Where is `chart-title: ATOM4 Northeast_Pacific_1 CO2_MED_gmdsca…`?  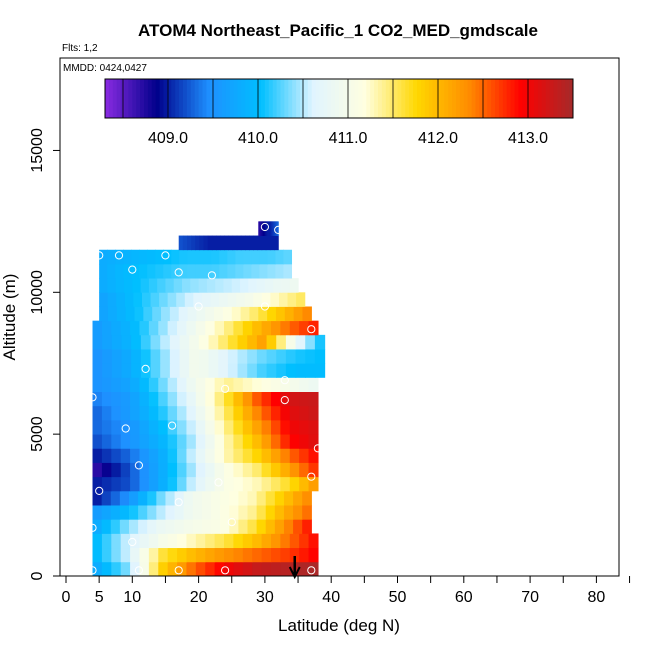
chart-title: ATOM4 Northeast_Pacific_1 CO2_MED_gmdsca… is located at coordinates (338, 30).